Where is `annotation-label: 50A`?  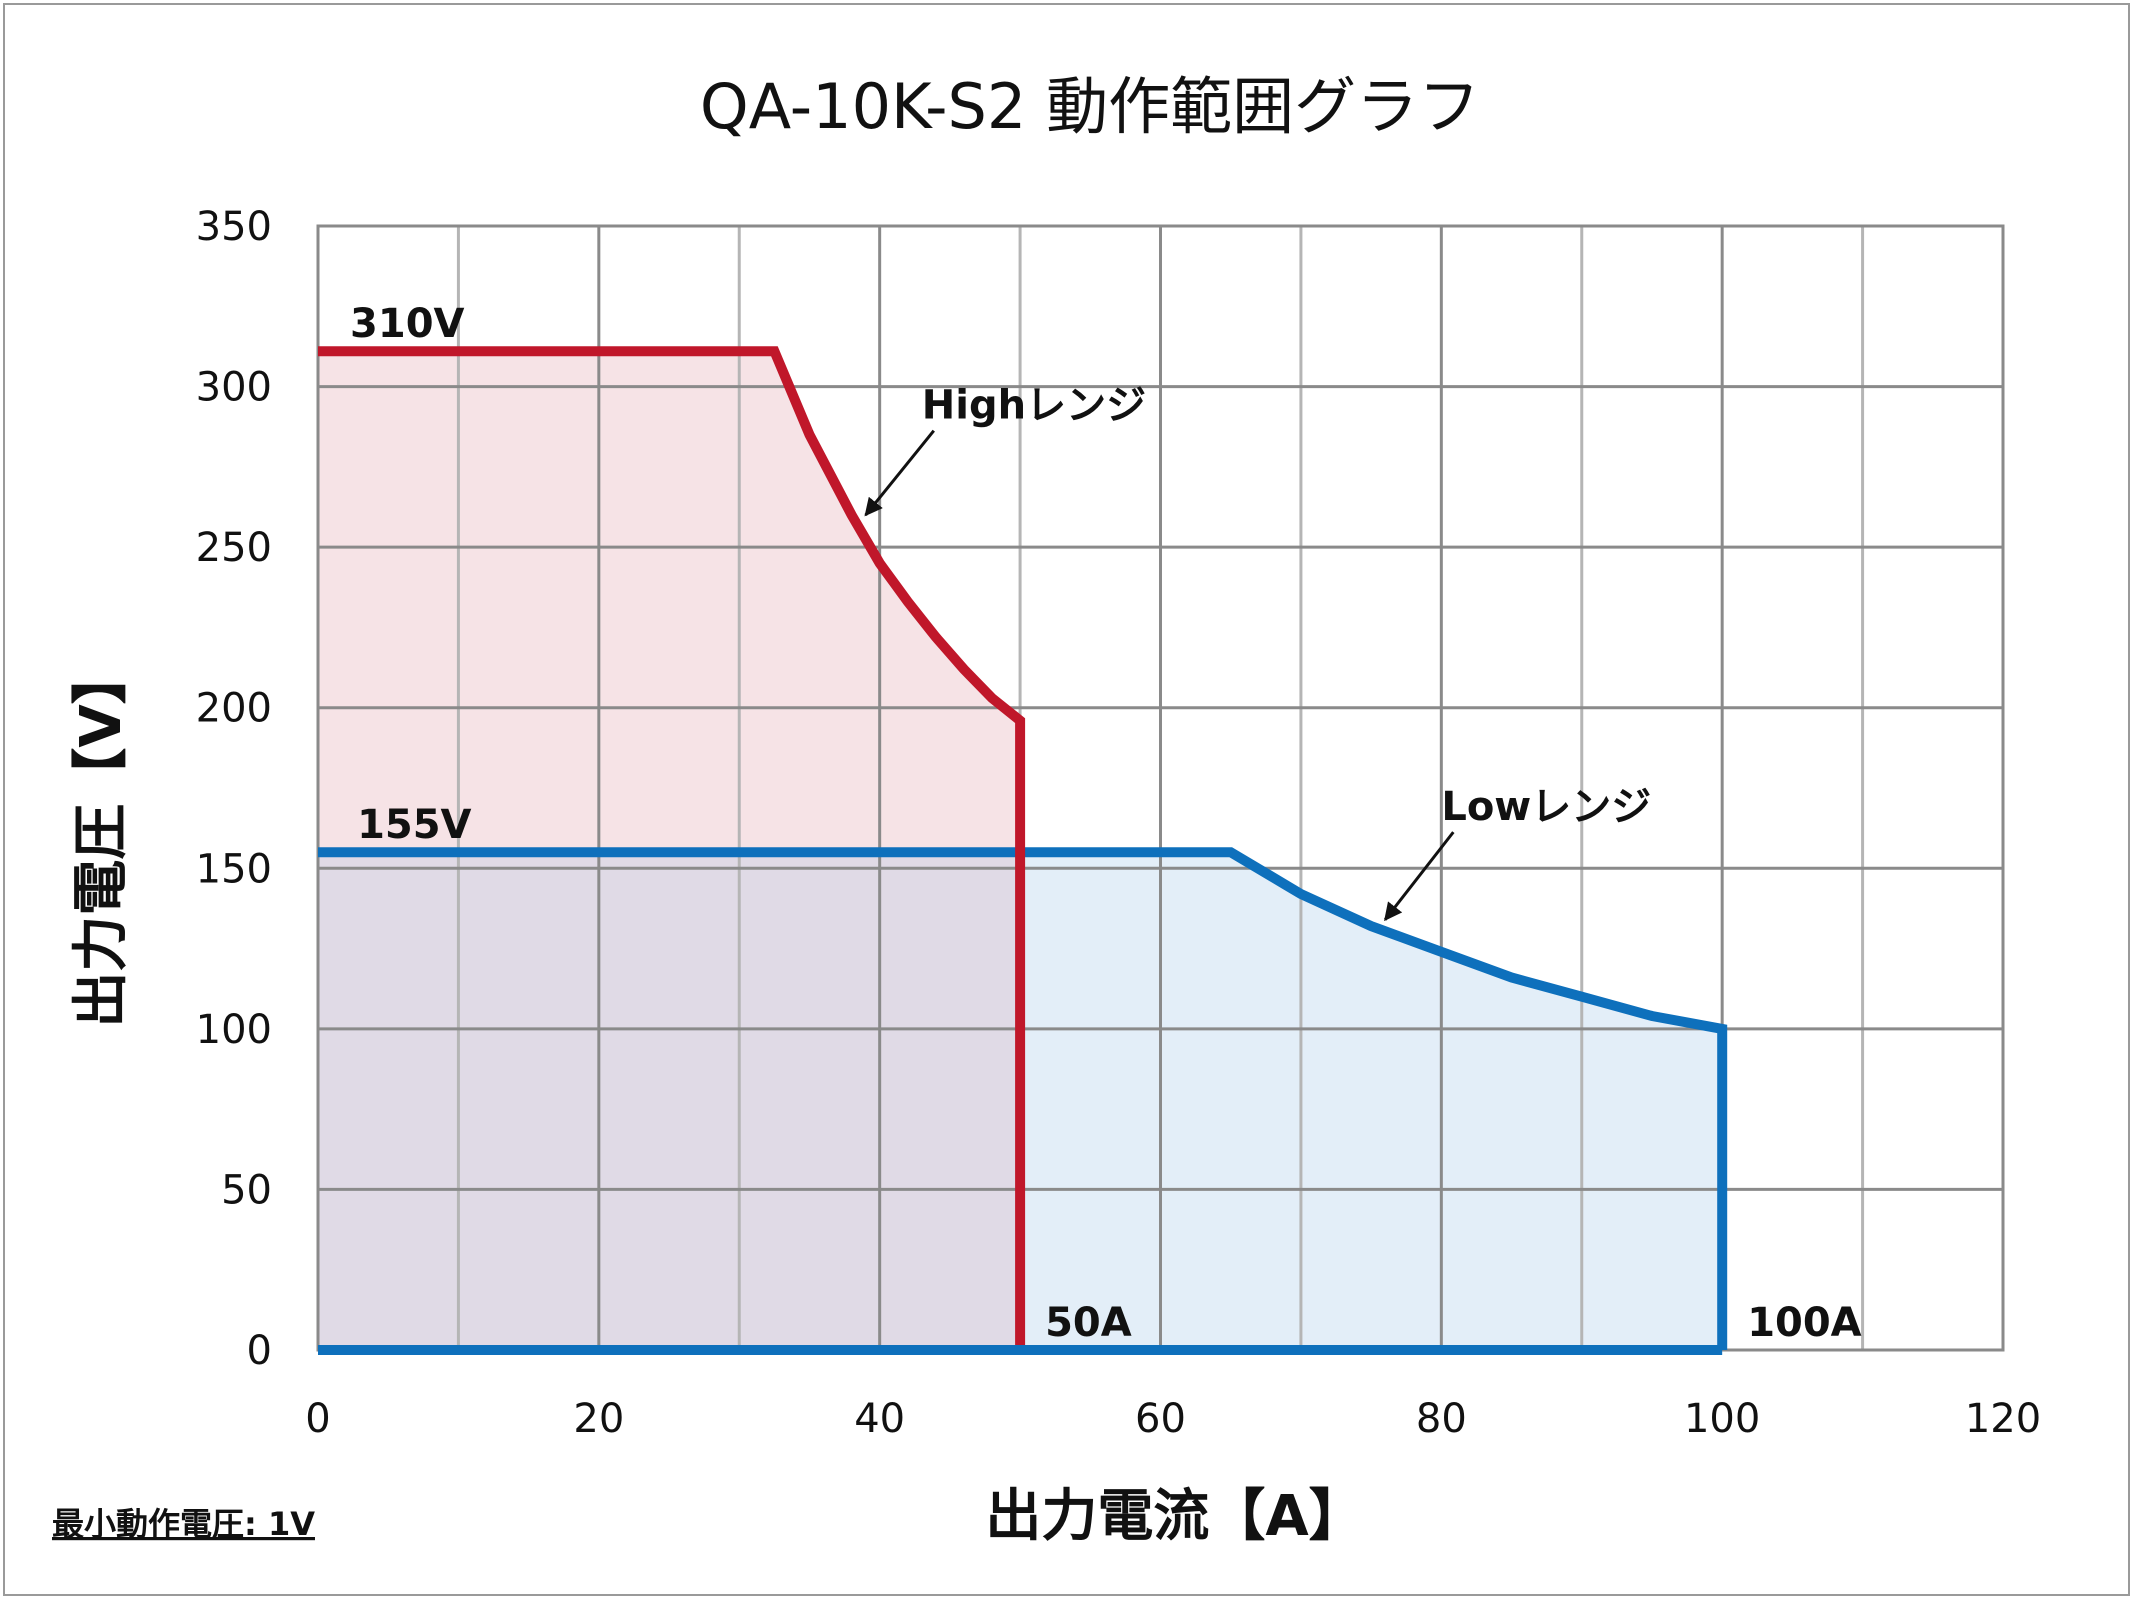
annotation-label: 50A is located at coordinates (1088, 1323).